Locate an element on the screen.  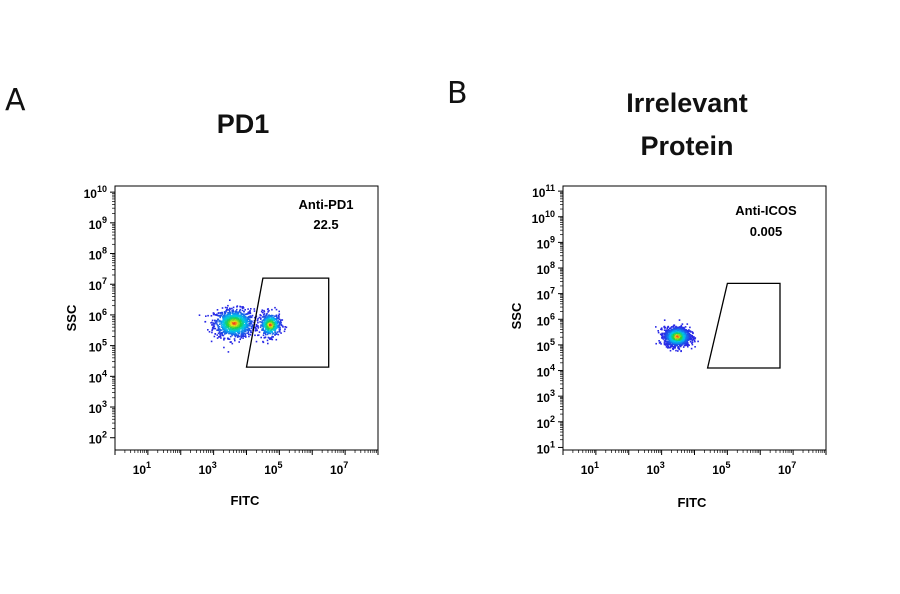
x-tick-label: 10³ is located at coordinates (207, 468).